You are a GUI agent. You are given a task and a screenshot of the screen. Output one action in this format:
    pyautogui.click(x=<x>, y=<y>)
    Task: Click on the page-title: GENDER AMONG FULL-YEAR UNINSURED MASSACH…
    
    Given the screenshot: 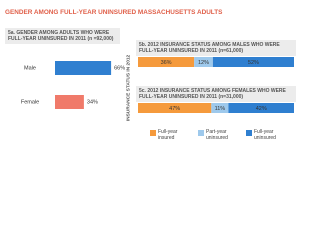 What is the action you would take?
    pyautogui.click(x=114, y=12)
    